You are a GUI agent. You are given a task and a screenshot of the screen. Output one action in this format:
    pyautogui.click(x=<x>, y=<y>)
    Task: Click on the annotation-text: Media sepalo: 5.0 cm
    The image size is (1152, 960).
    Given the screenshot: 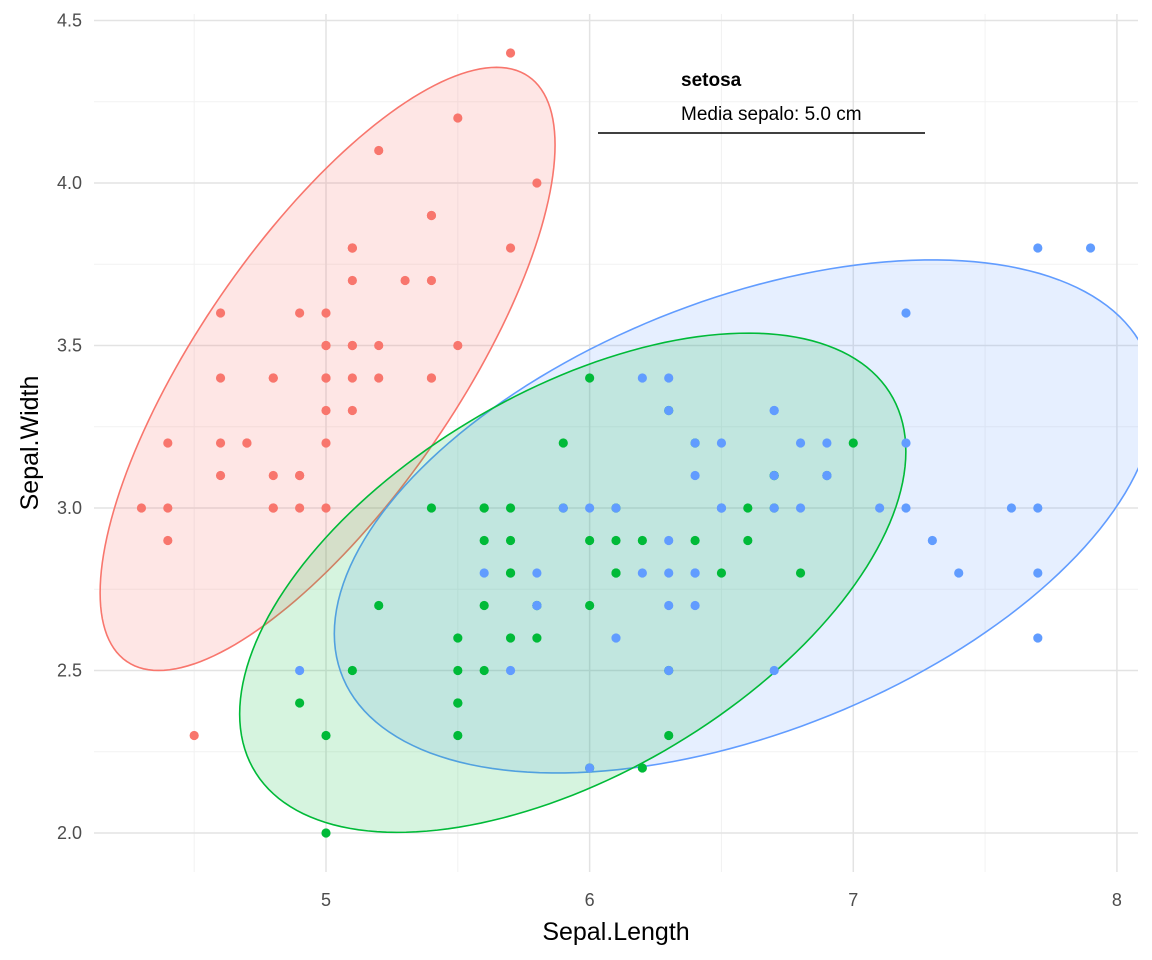 What is the action you would take?
    pyautogui.click(x=771, y=114)
    